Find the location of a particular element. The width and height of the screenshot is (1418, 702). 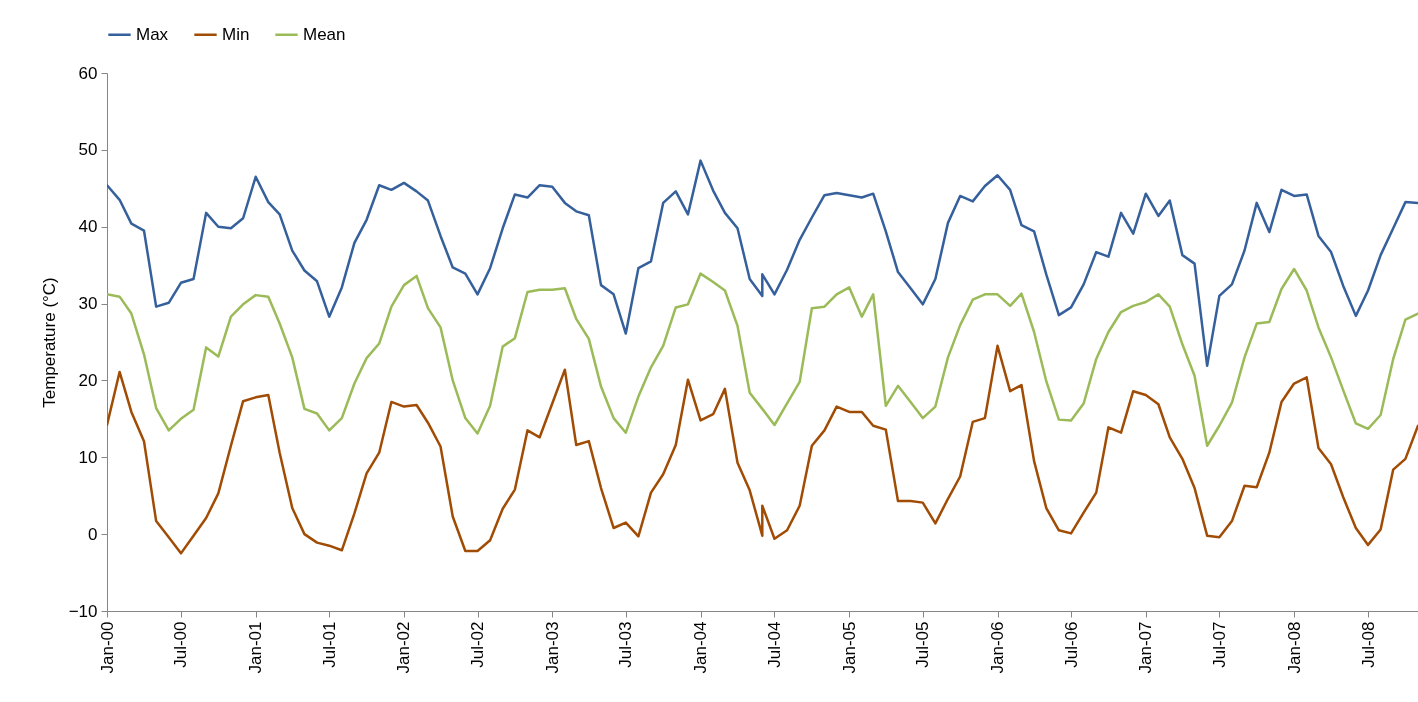

x-tick-label: Jul-08 is located at coordinates (1368, 644).